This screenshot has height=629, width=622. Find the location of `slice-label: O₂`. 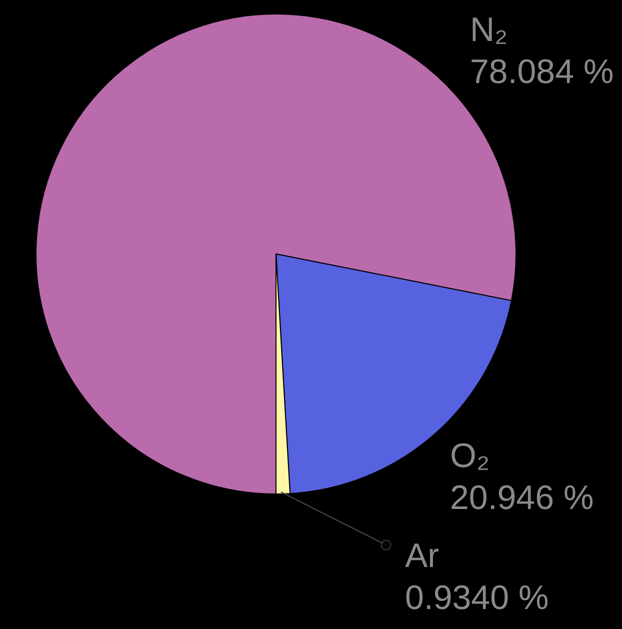

slice-label: O₂ is located at coordinates (470, 456).